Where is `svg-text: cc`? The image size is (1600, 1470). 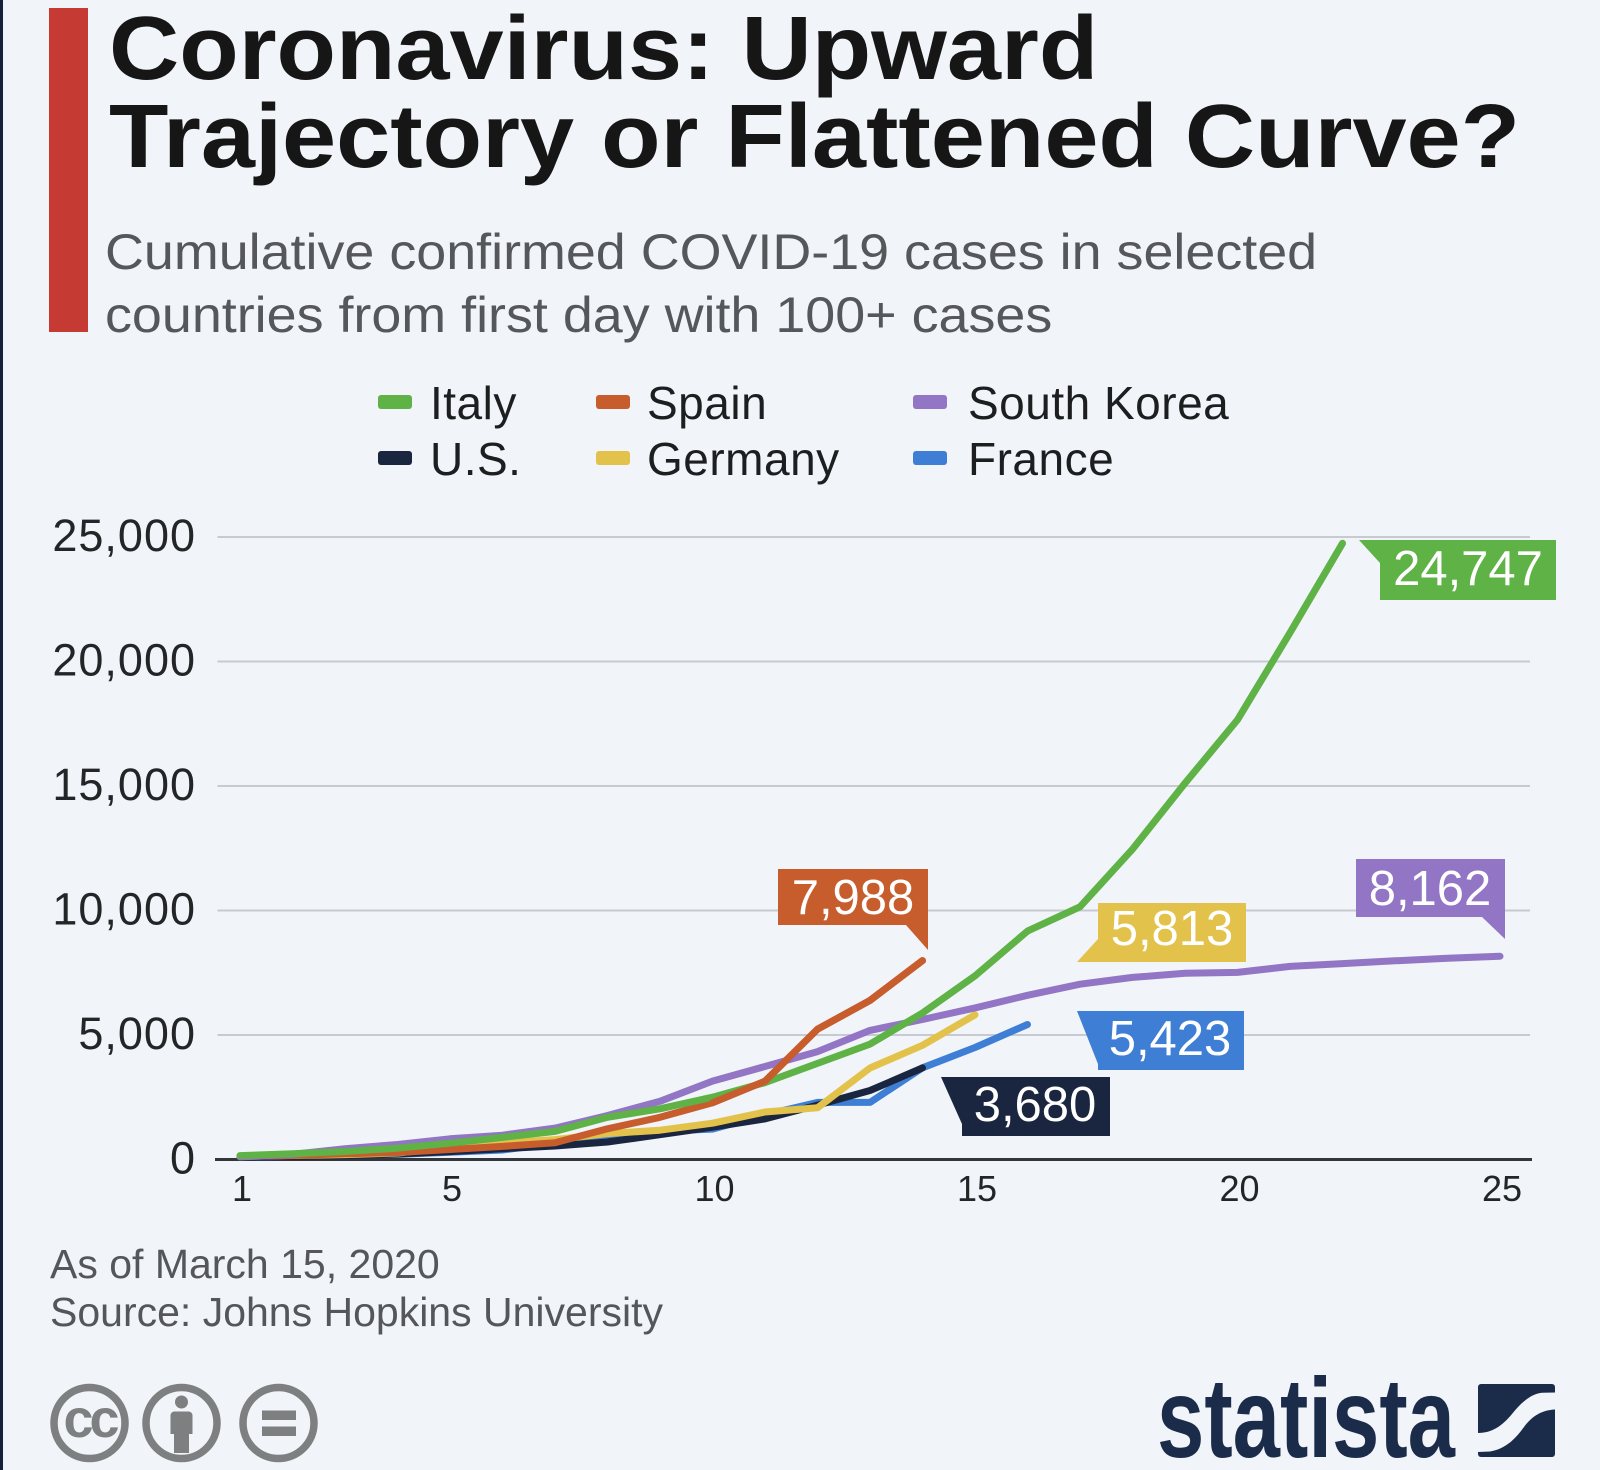 svg-text: cc is located at coordinates (90, 1419).